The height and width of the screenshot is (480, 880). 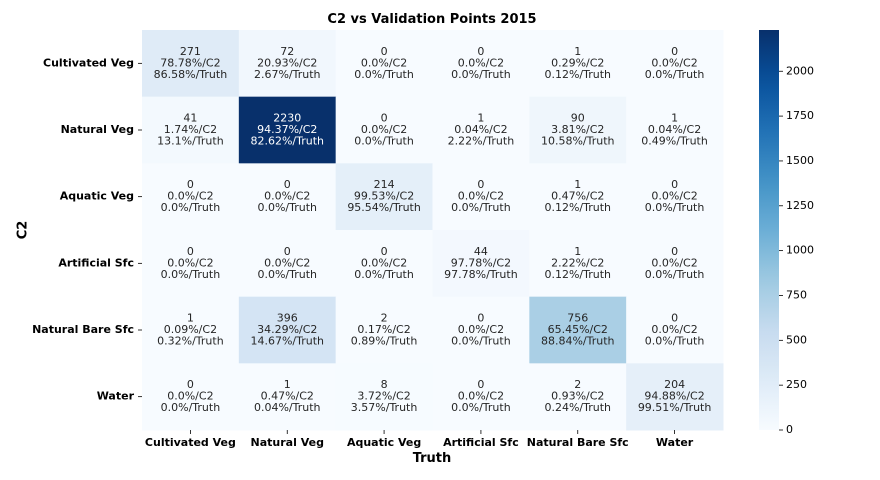 What do you see at coordinates (191, 74) in the screenshot?
I see `cell-pct-truth-r0-c0: 86.58%/Truth` at bounding box center [191, 74].